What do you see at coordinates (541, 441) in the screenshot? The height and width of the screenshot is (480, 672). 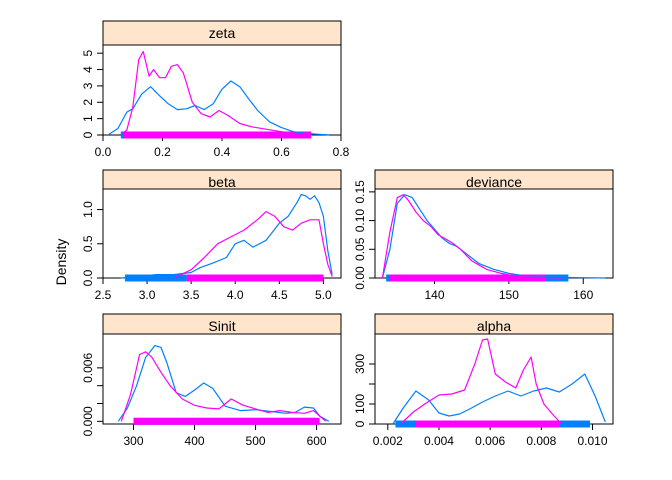 I see `x-tick-label: 0.008` at bounding box center [541, 441].